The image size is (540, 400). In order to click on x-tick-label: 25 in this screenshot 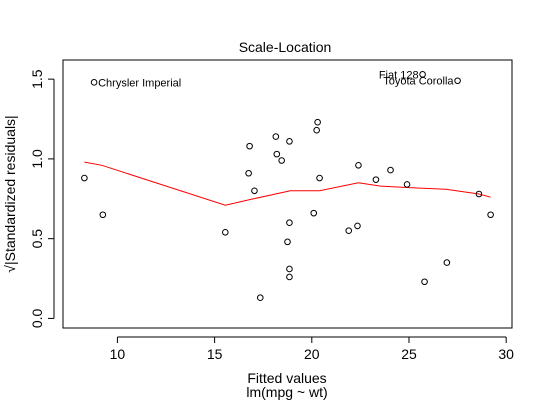, I will do `click(409, 354)`.